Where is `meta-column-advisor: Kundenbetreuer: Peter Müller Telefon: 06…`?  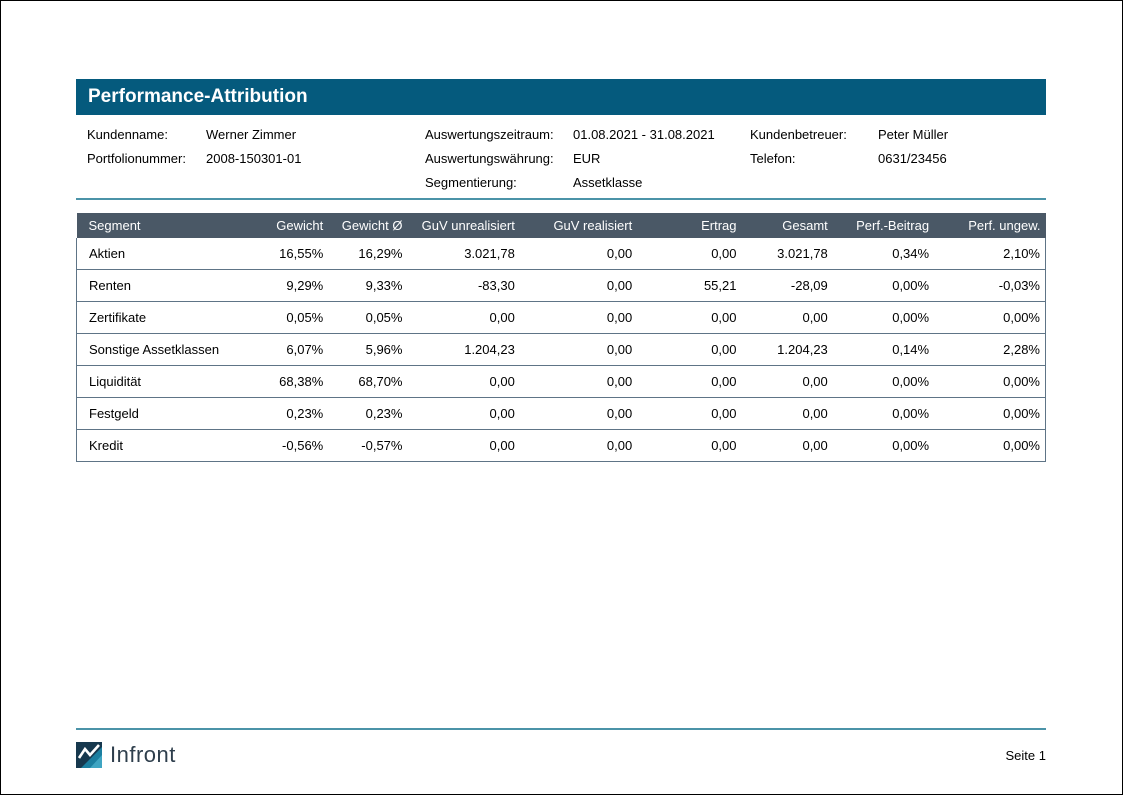
meta-column-advisor: Kundenbetreuer: Peter Müller Telefon: 06… is located at coordinates (849, 146).